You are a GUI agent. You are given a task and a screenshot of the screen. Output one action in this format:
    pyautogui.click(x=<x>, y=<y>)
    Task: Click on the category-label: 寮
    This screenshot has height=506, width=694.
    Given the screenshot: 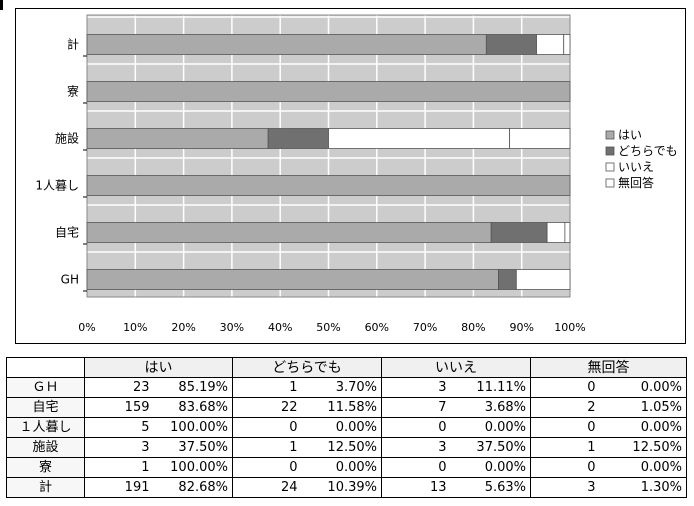 What is the action you would take?
    pyautogui.click(x=73, y=91)
    